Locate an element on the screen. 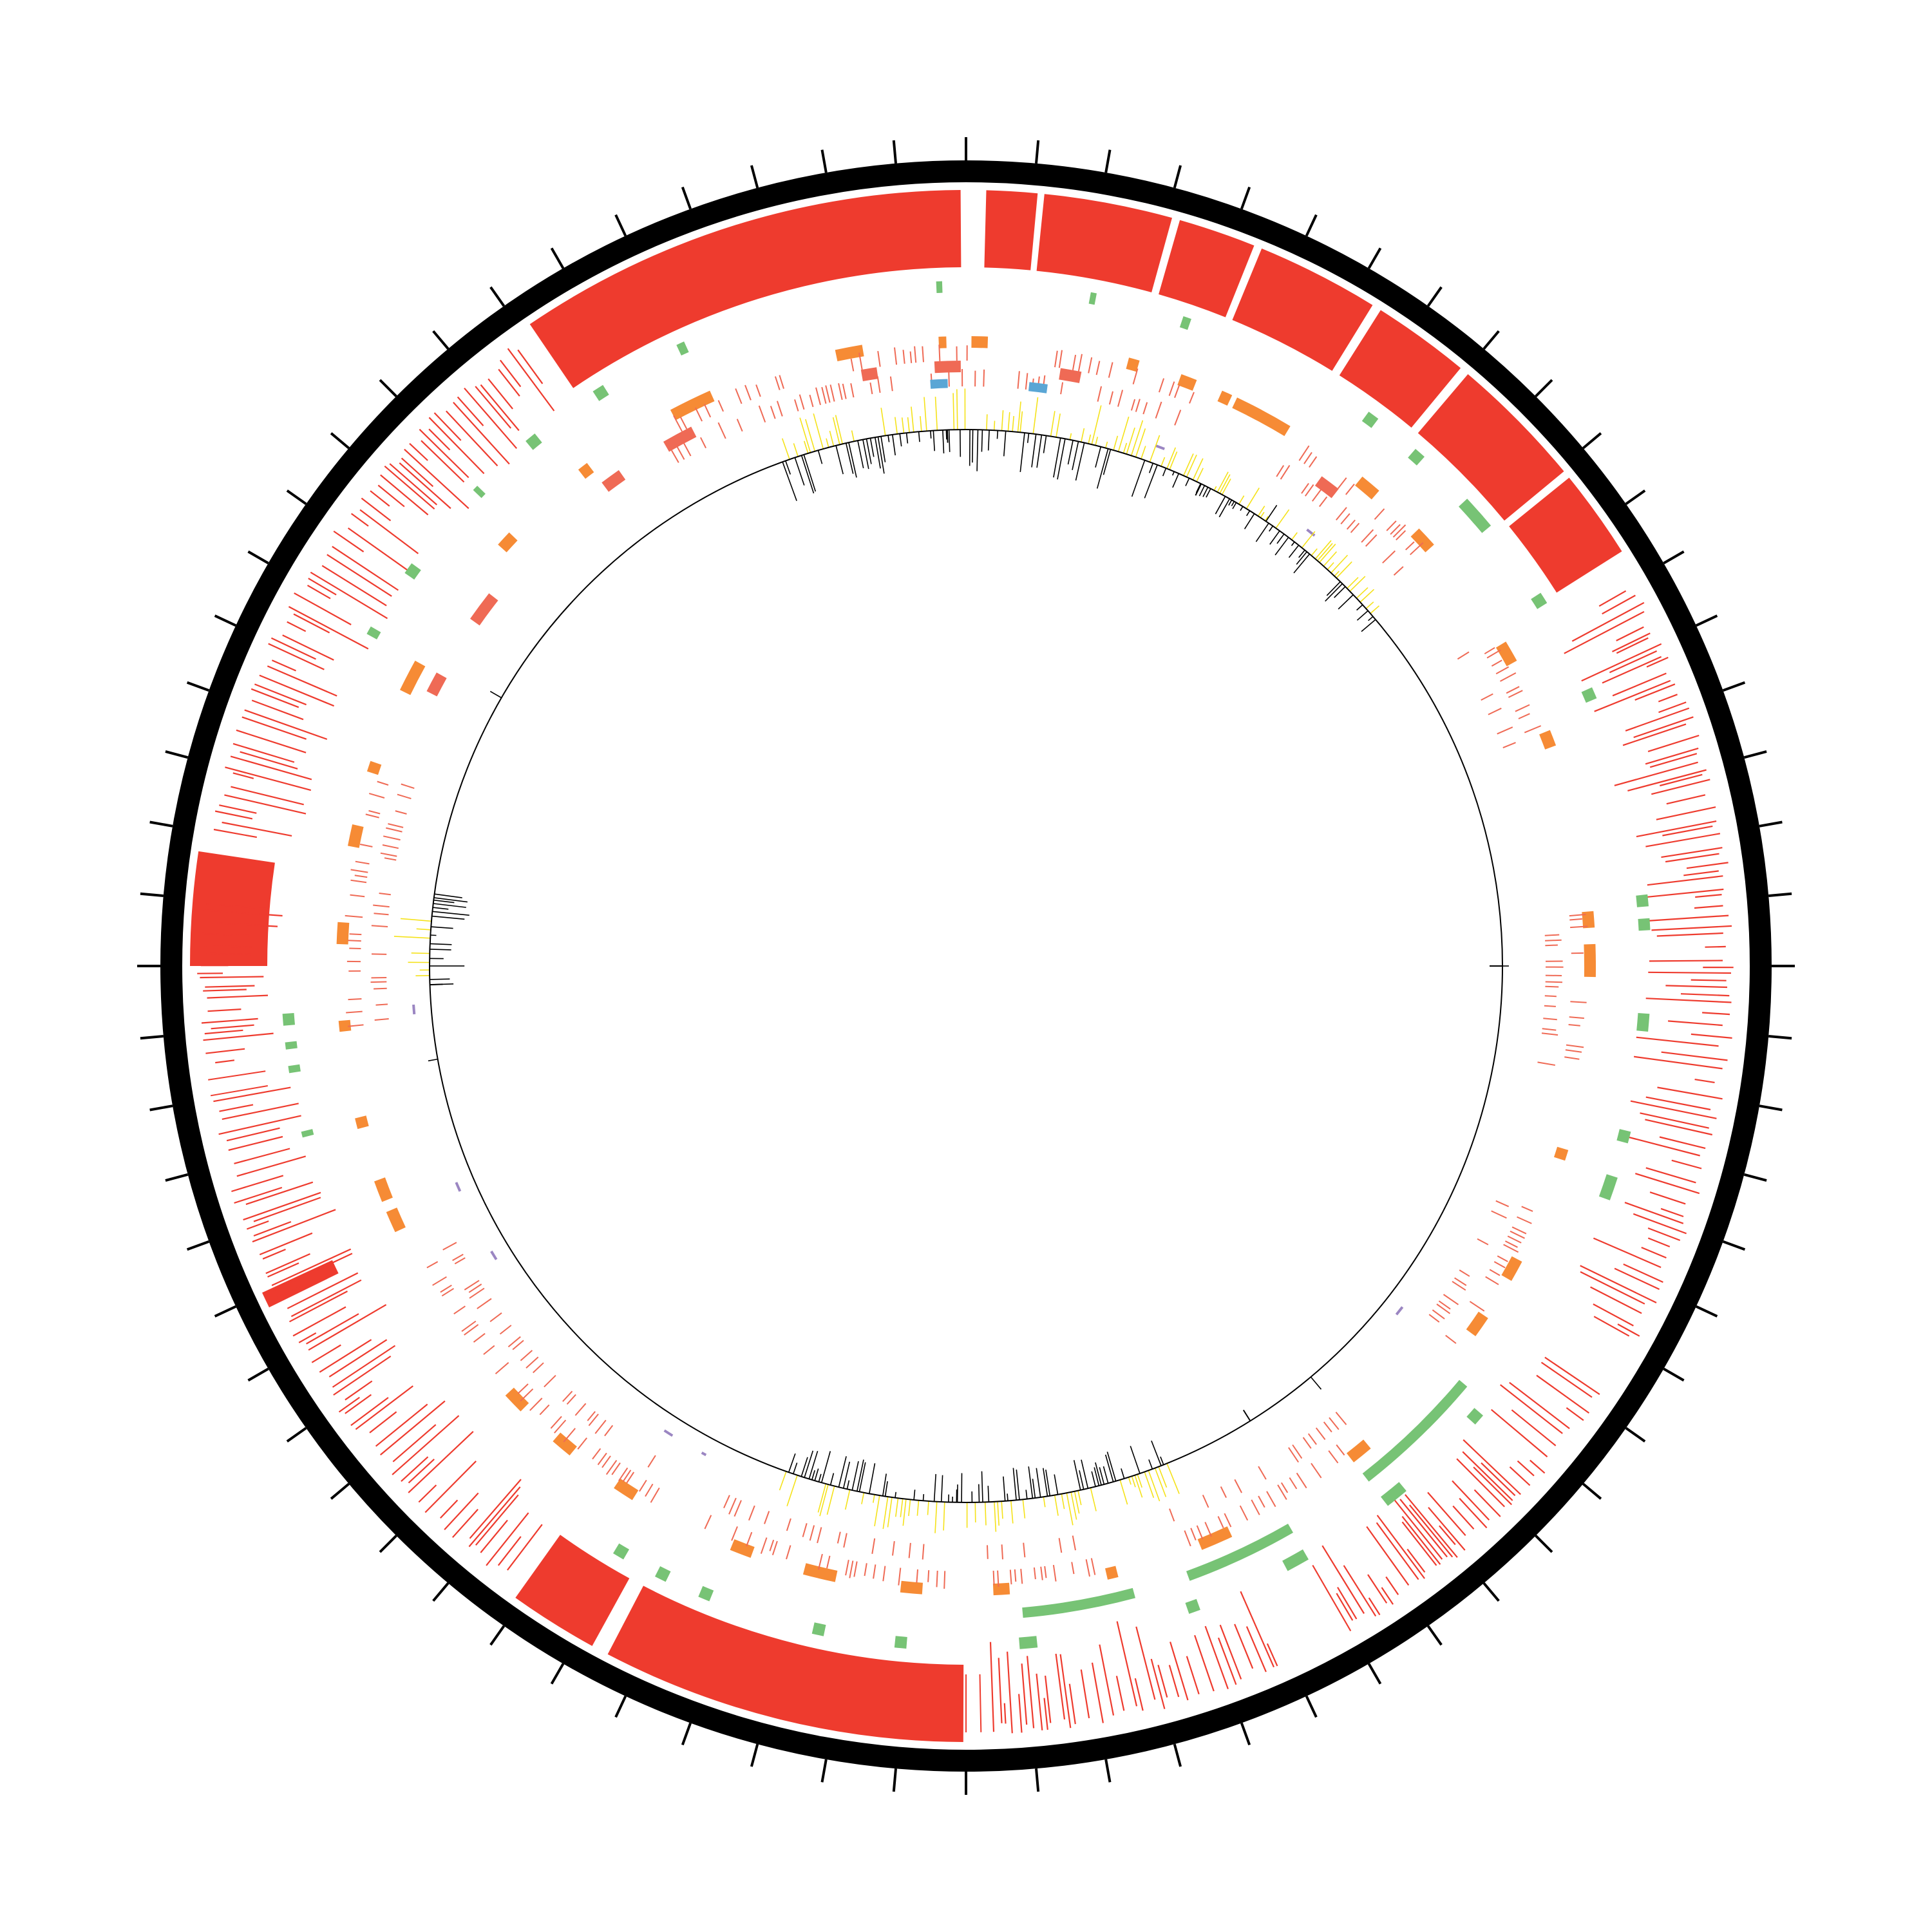 The width and height of the screenshot is (1932, 1932). inner-cds-block is located at coordinates (436, 684).